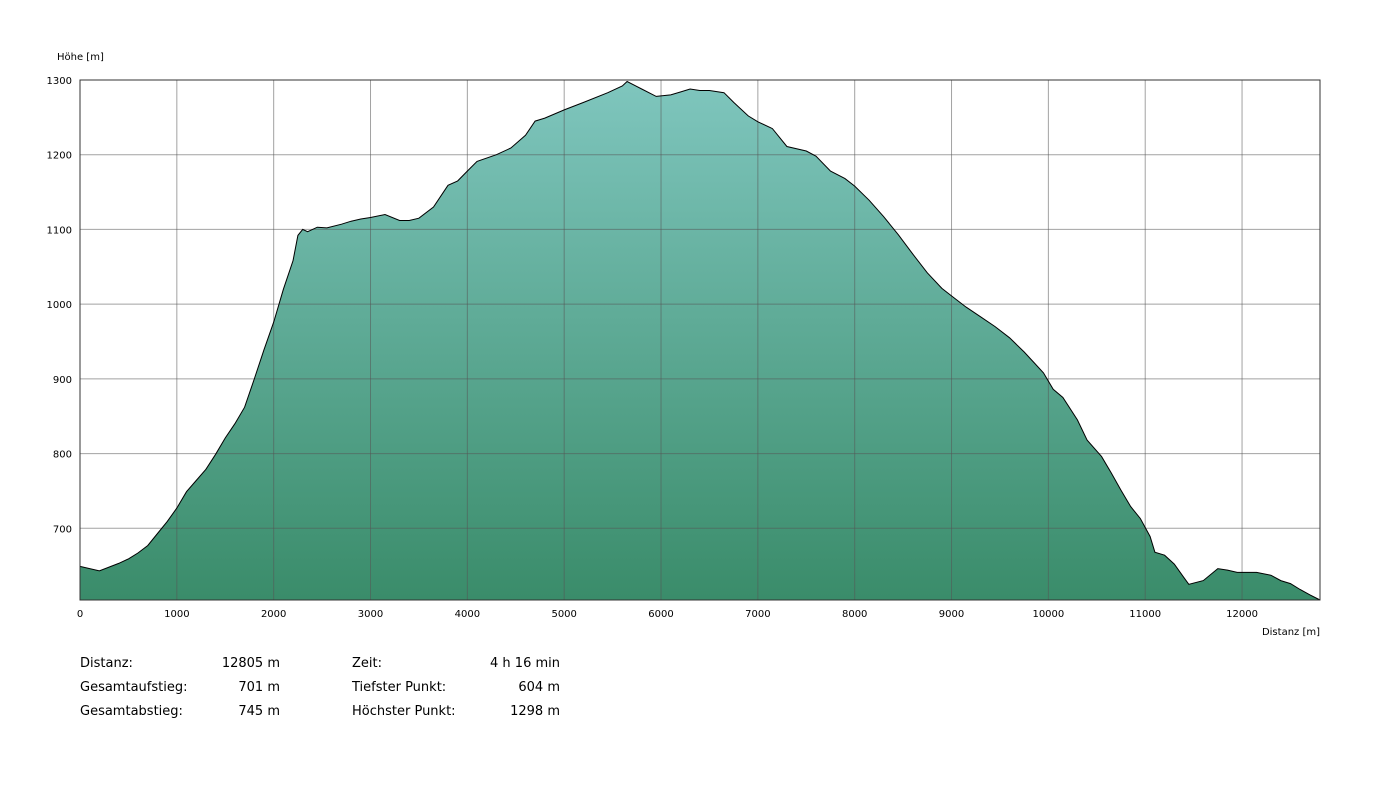 The image size is (1400, 800). Describe the element at coordinates (80, 614) in the screenshot. I see `x-tick-label: 0` at that location.